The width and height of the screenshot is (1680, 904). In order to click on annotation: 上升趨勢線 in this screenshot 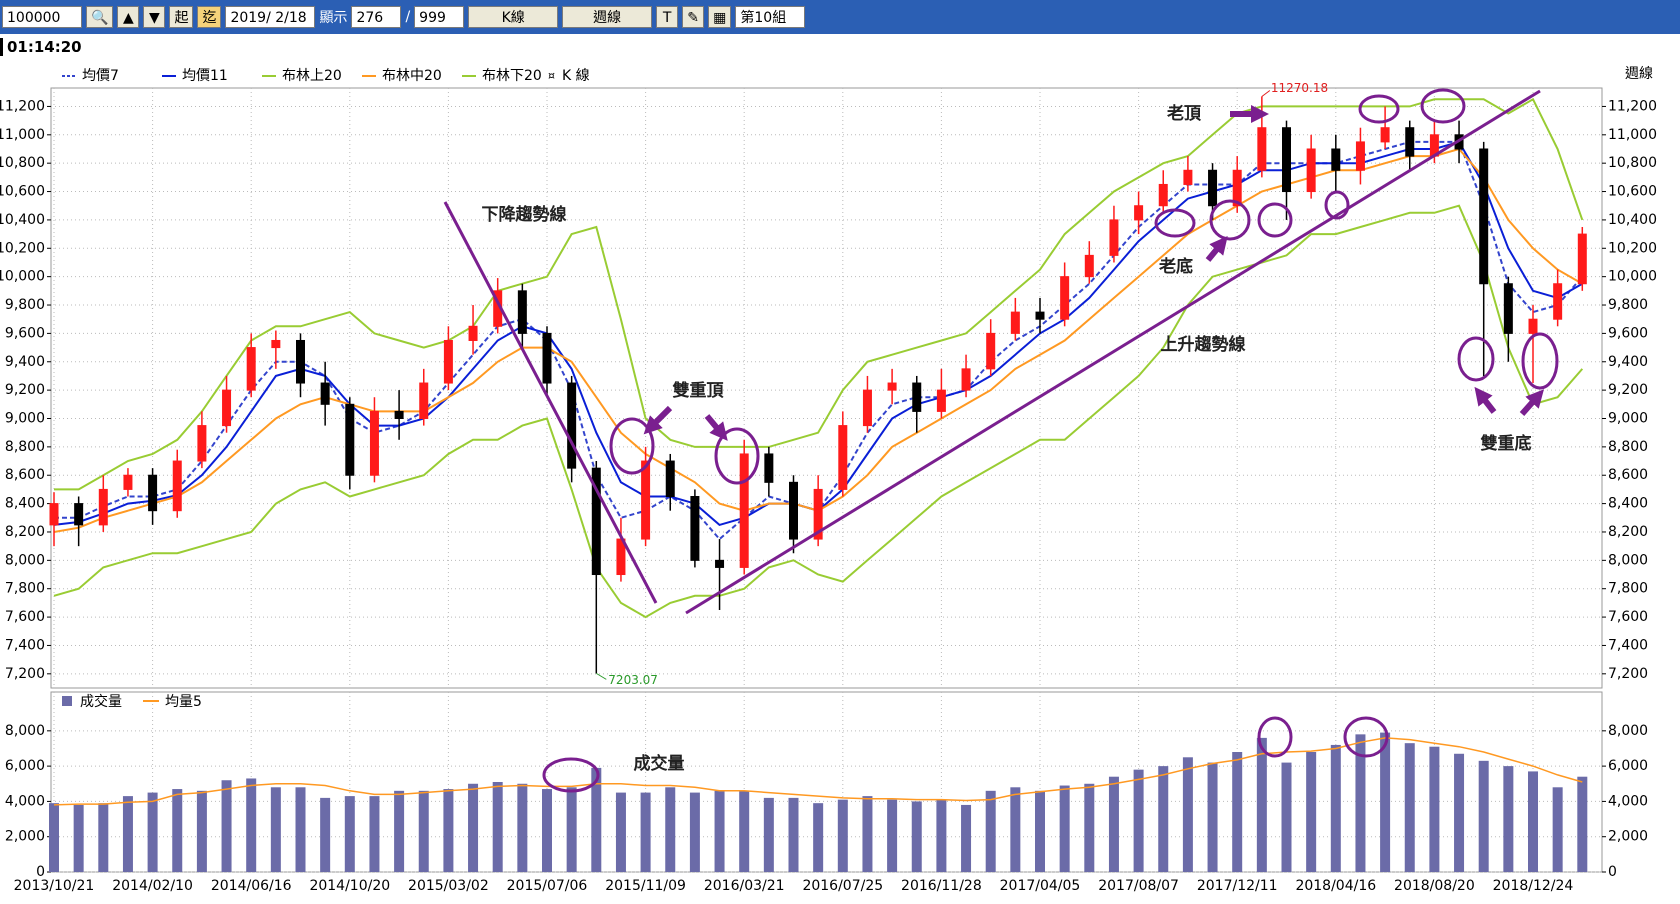, I will do `click(1203, 344)`.